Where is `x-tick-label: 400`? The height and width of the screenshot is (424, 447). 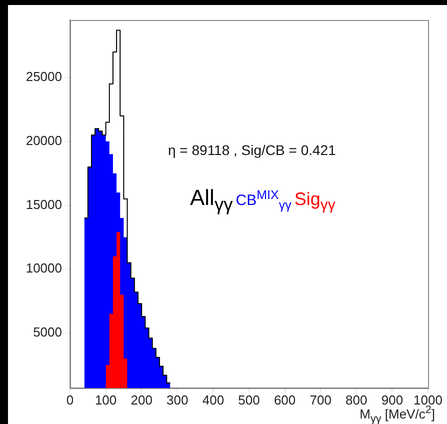
x-tick-label: 400 is located at coordinates (213, 400).